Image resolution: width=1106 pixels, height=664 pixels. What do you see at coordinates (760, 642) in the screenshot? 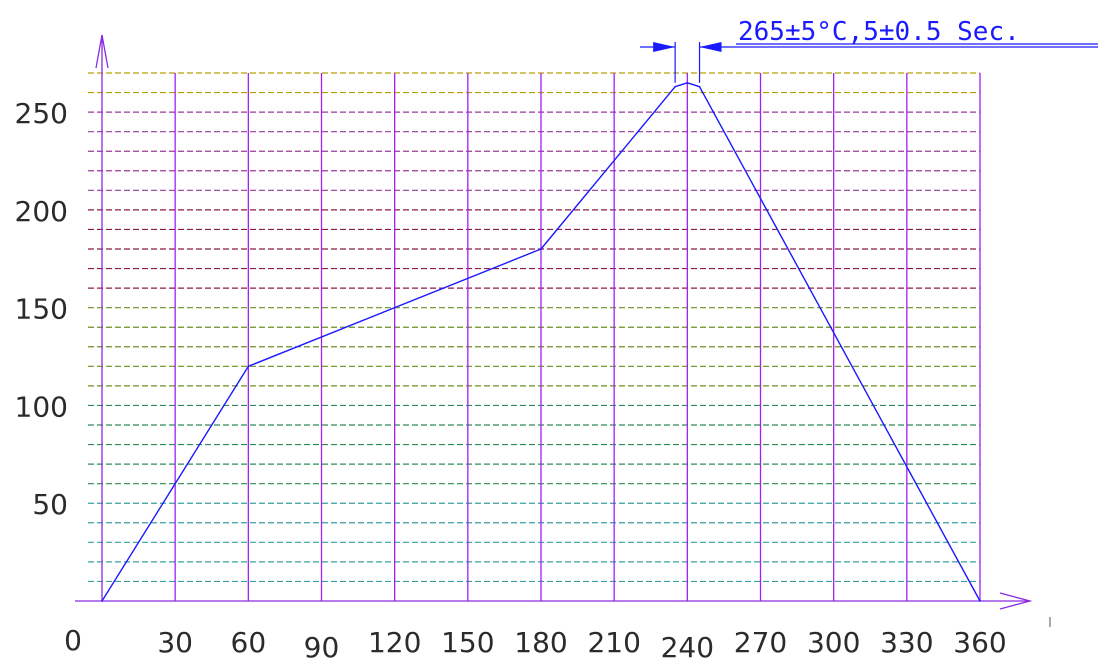
I see `x-tick-label: 270` at bounding box center [760, 642].